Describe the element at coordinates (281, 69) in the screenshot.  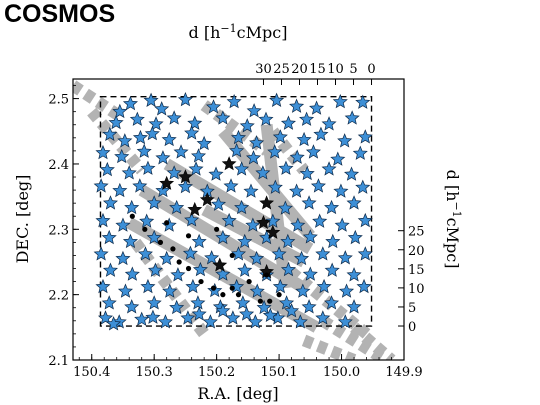
I see `top-tick-label: 25` at that location.